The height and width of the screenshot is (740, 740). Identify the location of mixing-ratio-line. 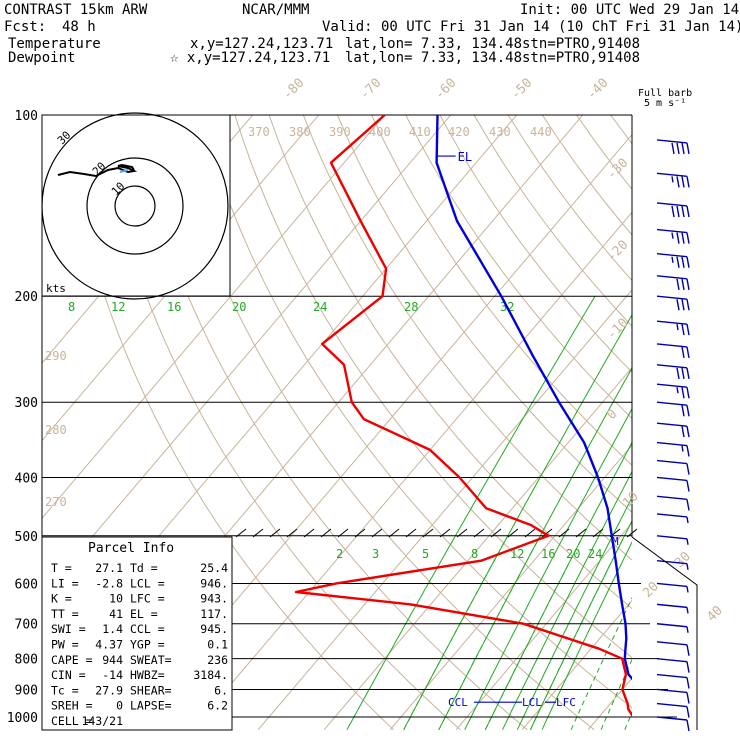
(567, 600).